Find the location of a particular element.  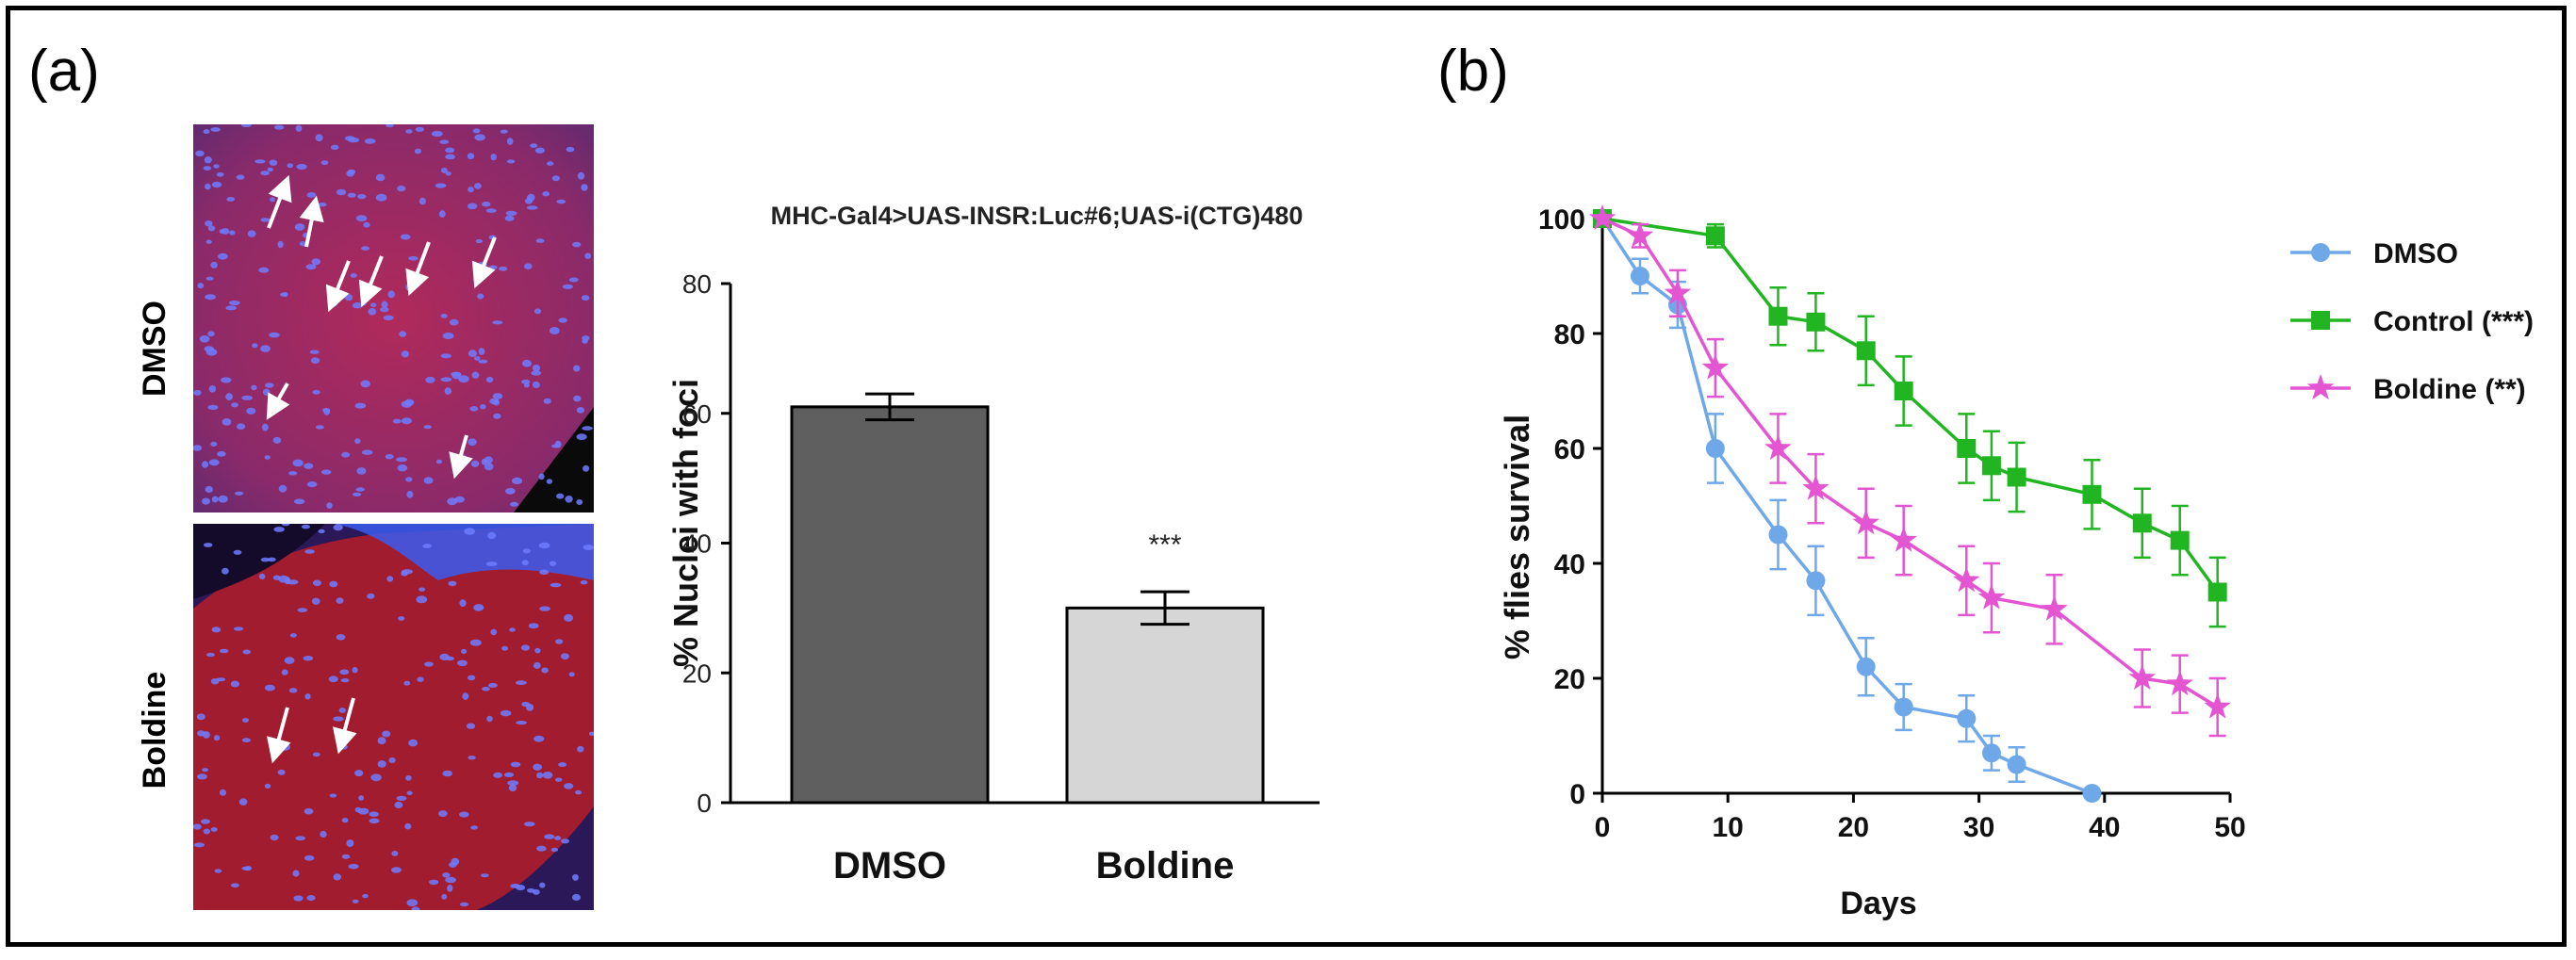

legend-label: Boldine (**) is located at coordinates (2449, 390).